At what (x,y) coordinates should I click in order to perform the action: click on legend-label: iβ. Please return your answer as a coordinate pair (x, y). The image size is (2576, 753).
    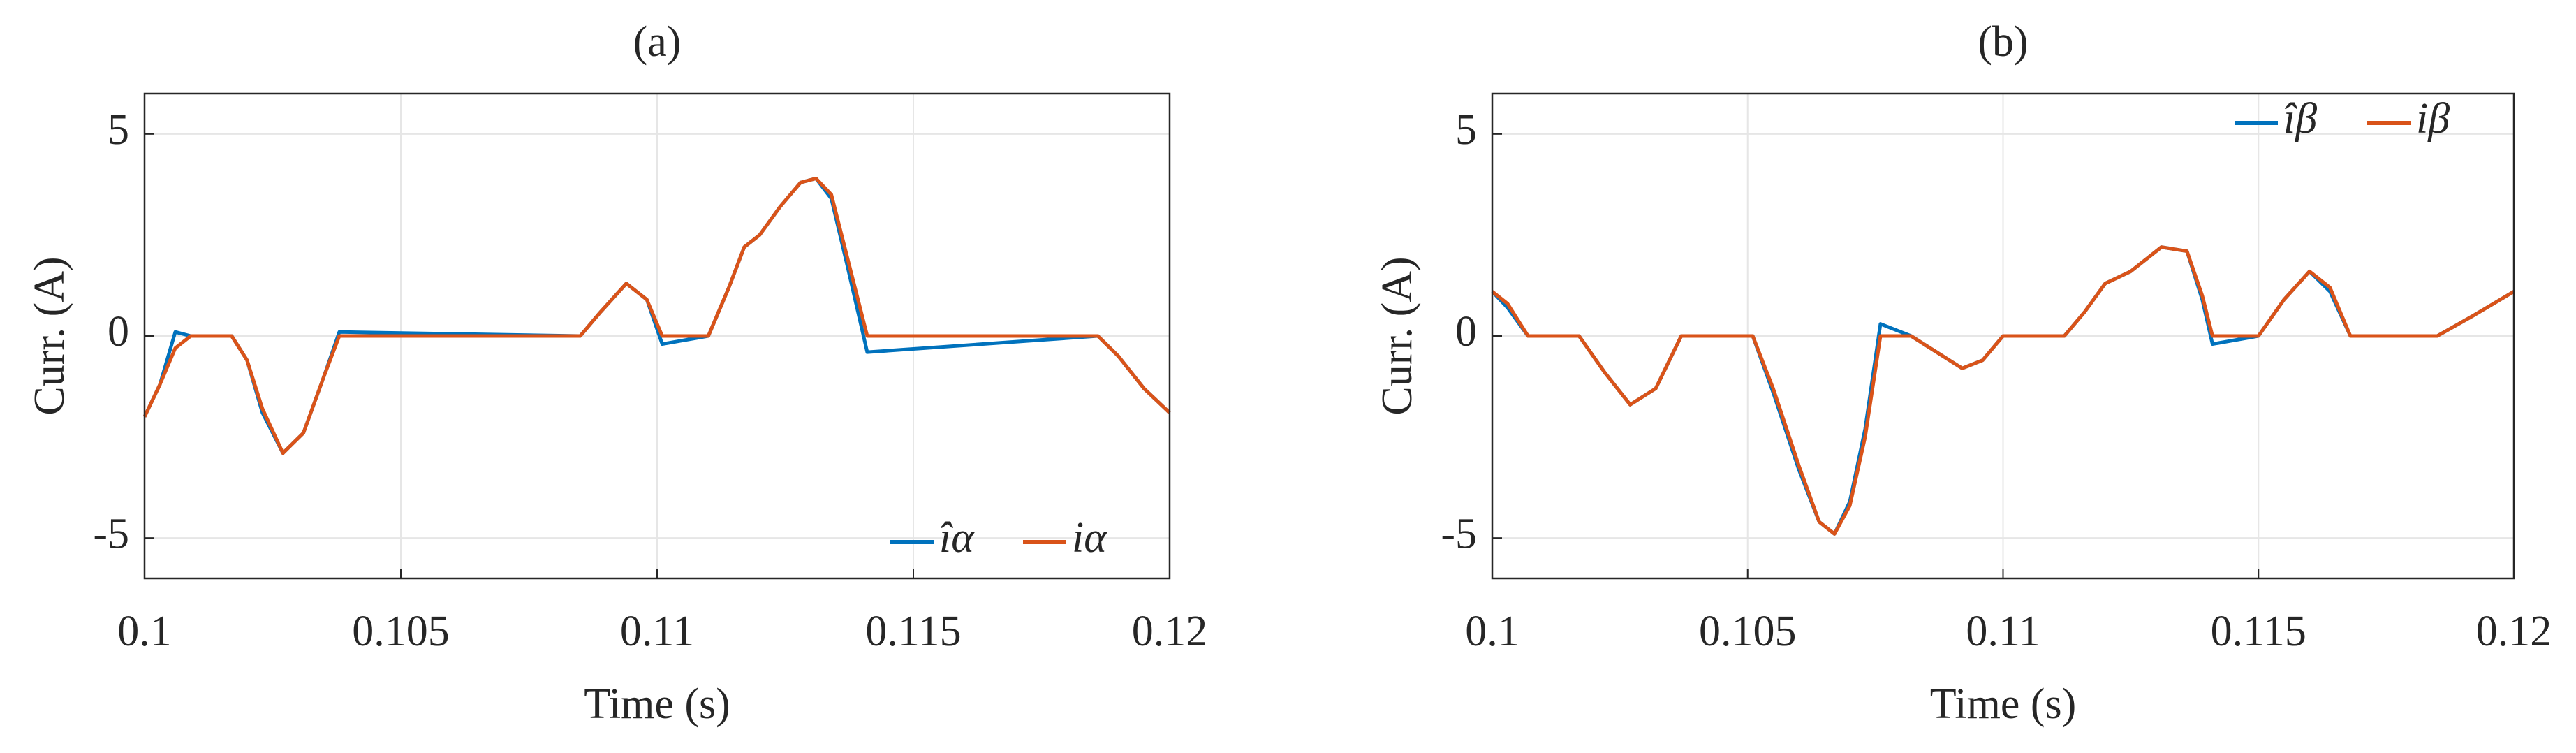
    Looking at the image, I should click on (2433, 118).